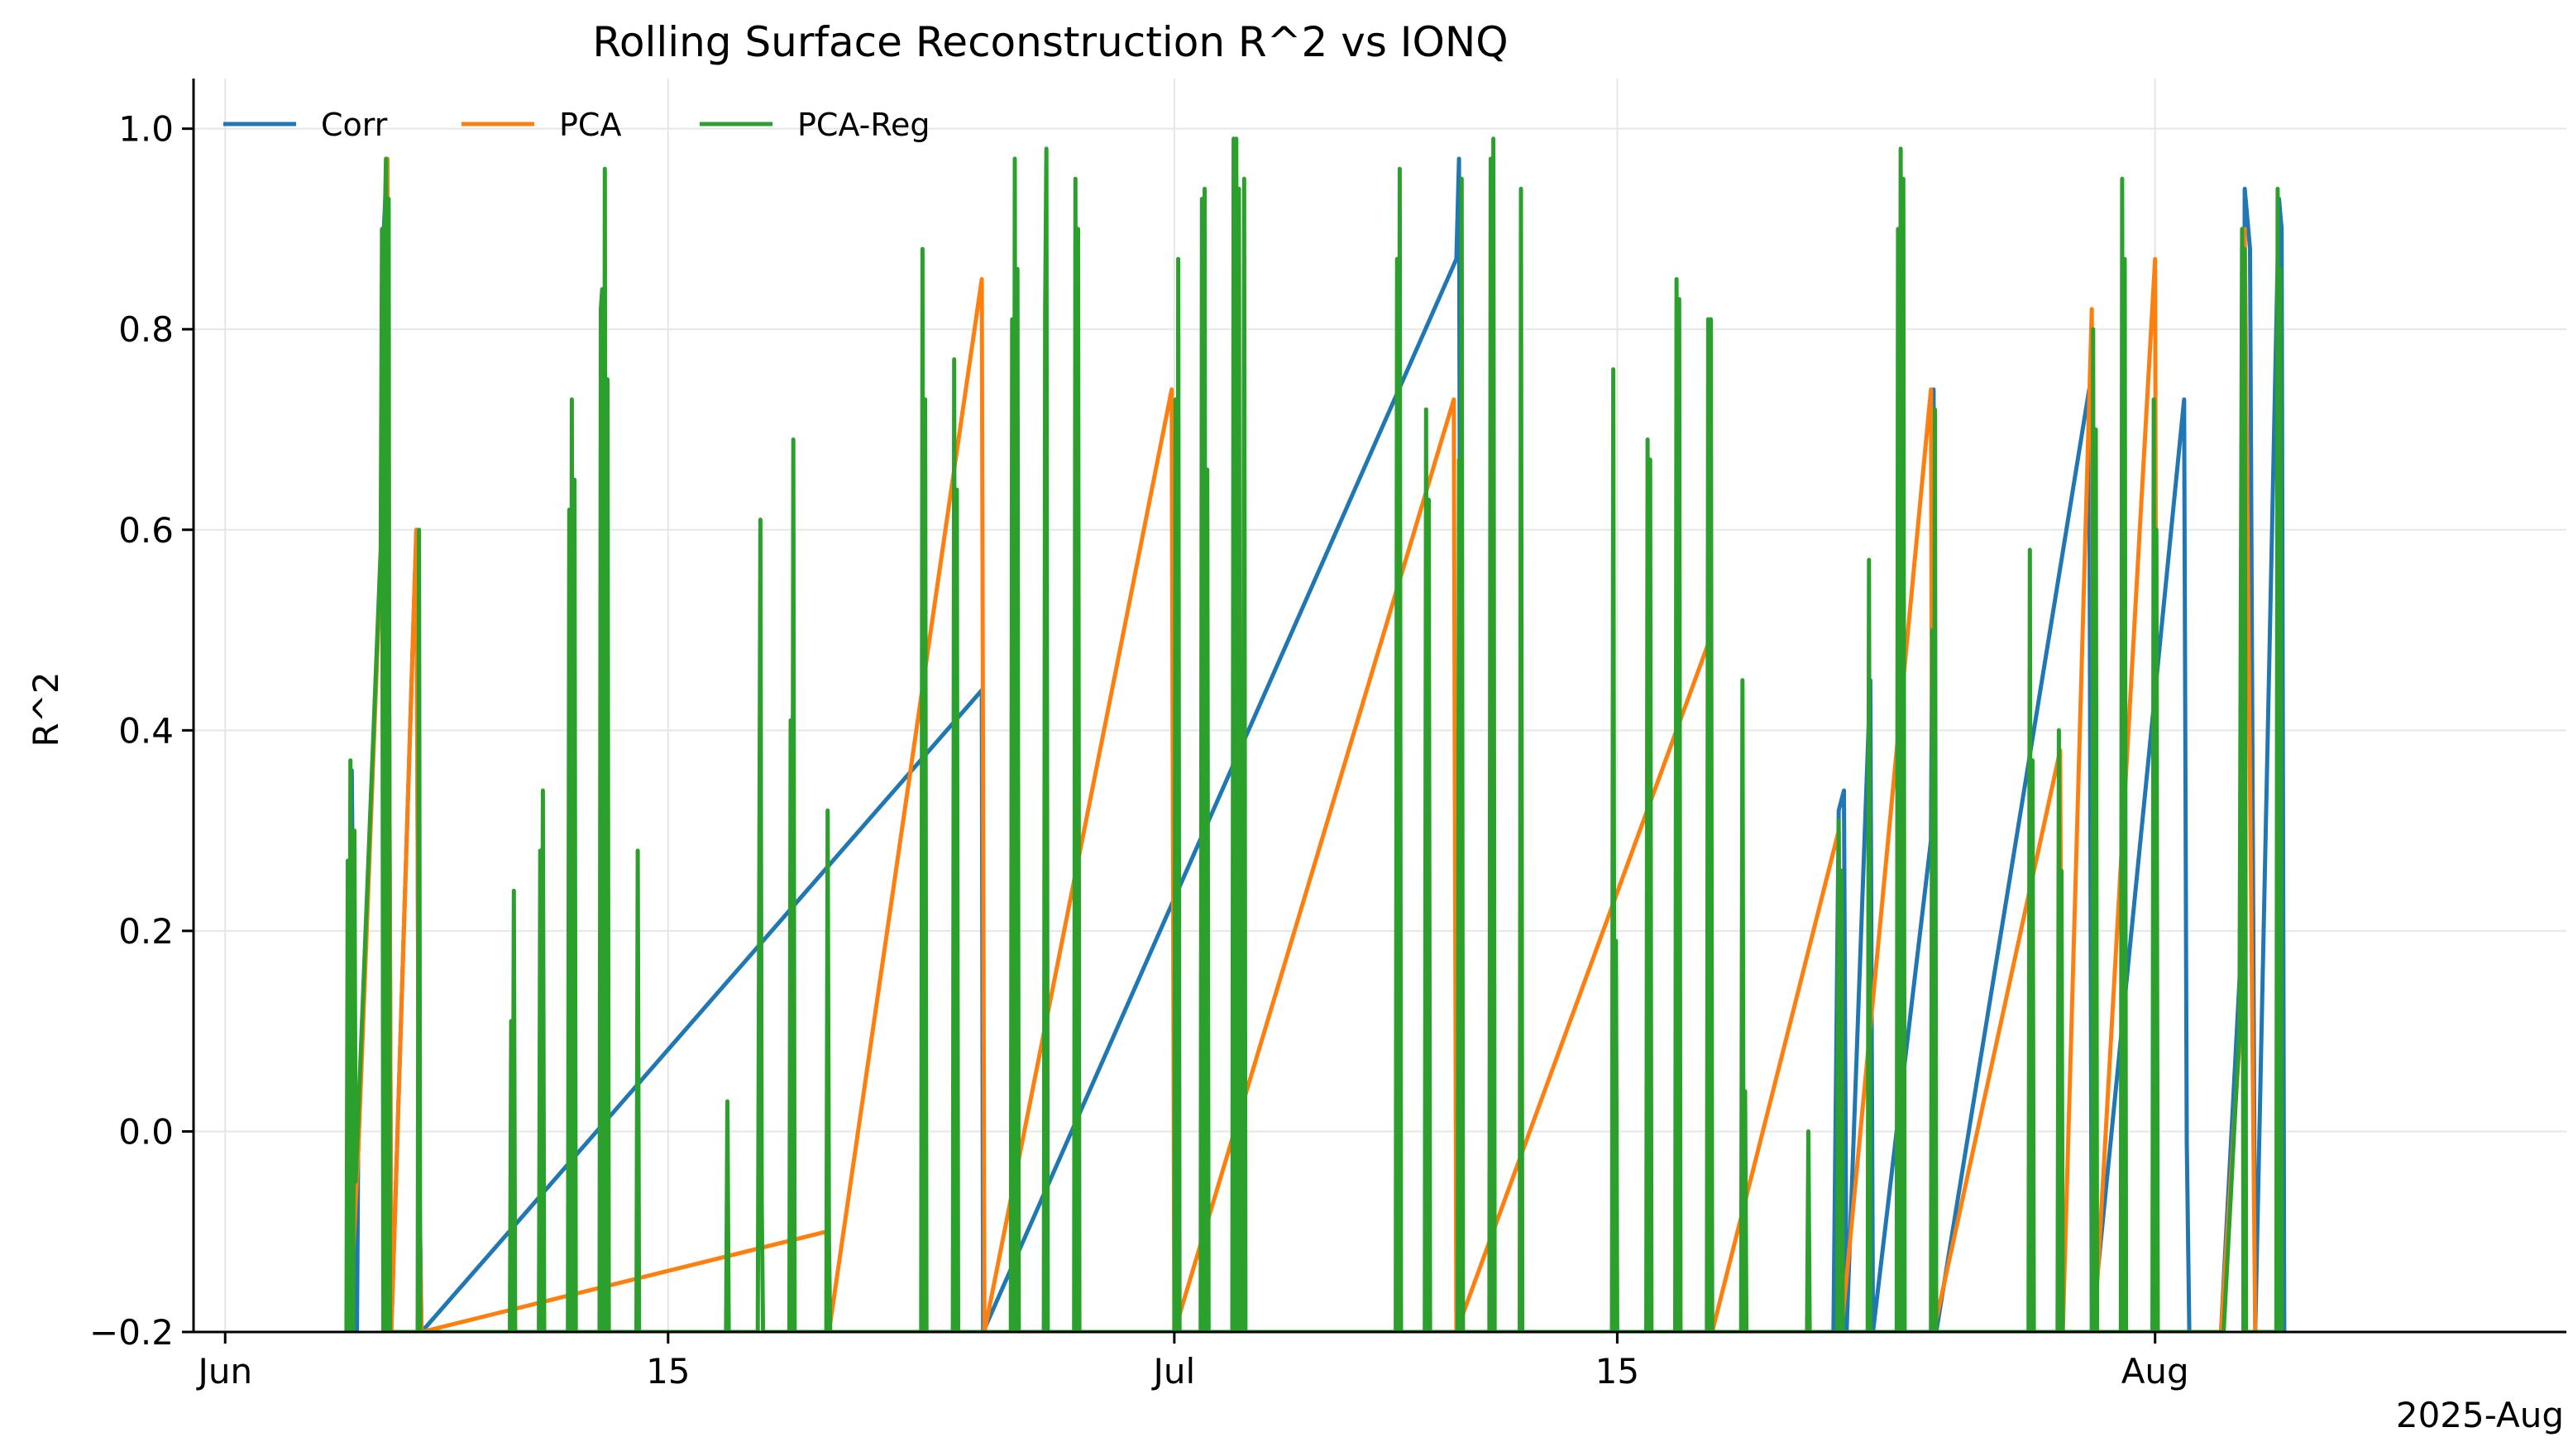 The height and width of the screenshot is (1456, 2573). What do you see at coordinates (46, 709) in the screenshot?
I see `y-axis-label: R^2` at bounding box center [46, 709].